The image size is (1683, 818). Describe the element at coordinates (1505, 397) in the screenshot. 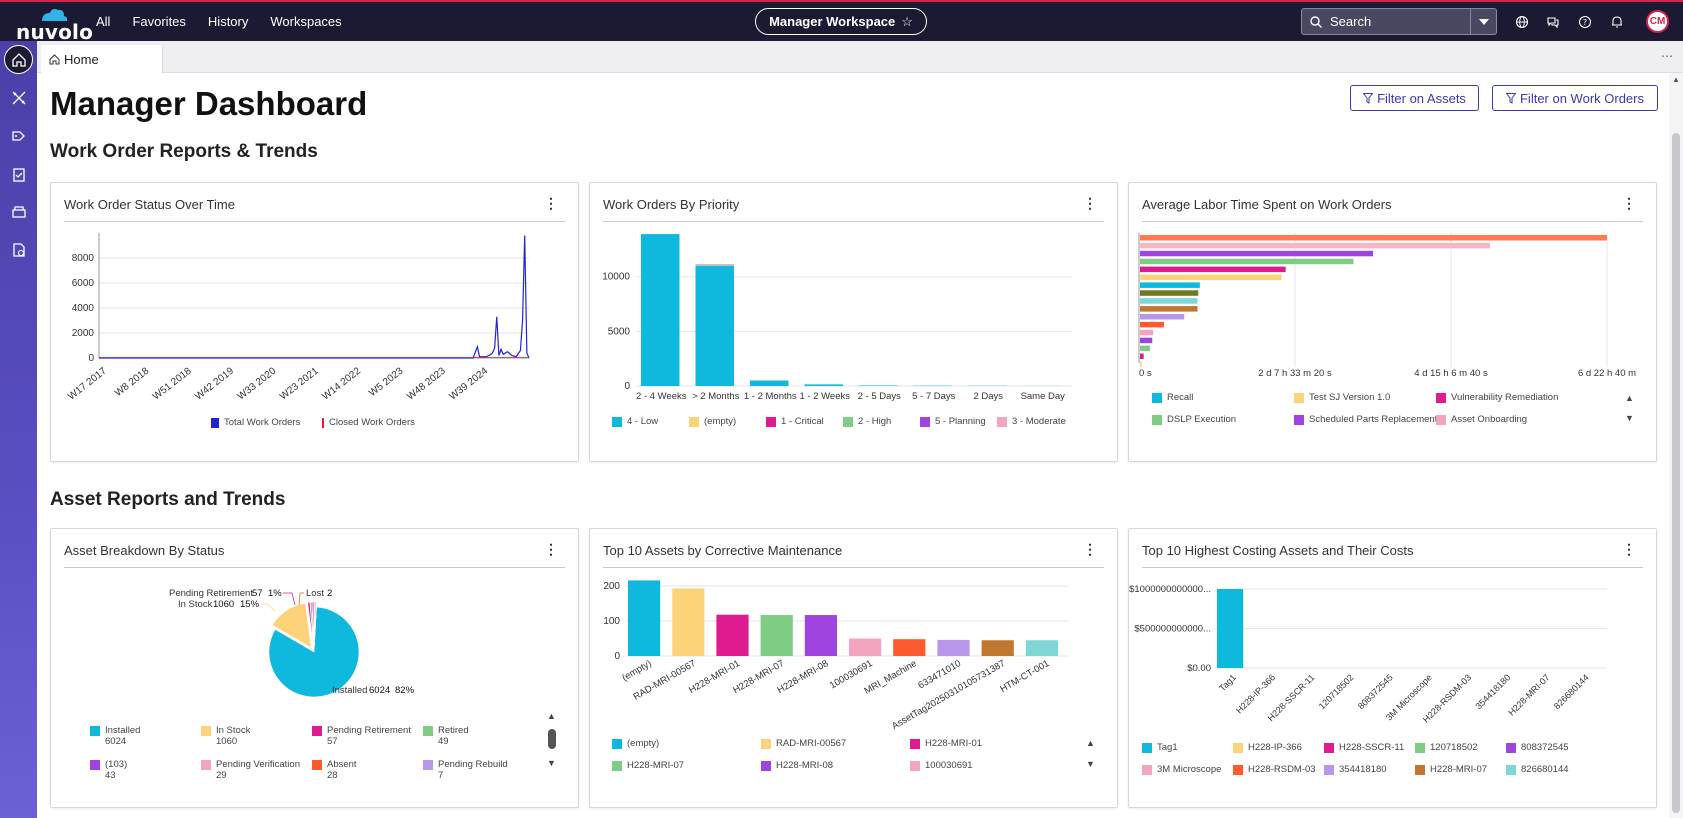

I see `legend-label: Vulnerability Remediation` at that location.